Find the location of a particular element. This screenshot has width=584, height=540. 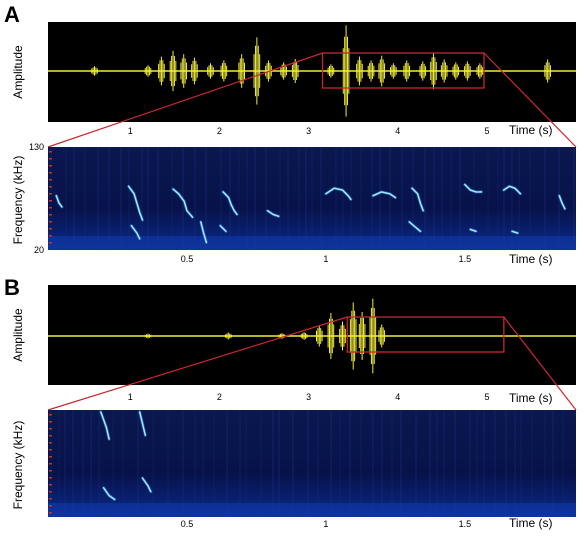

waveform-b-tick-3: 3 is located at coordinates (308, 397).